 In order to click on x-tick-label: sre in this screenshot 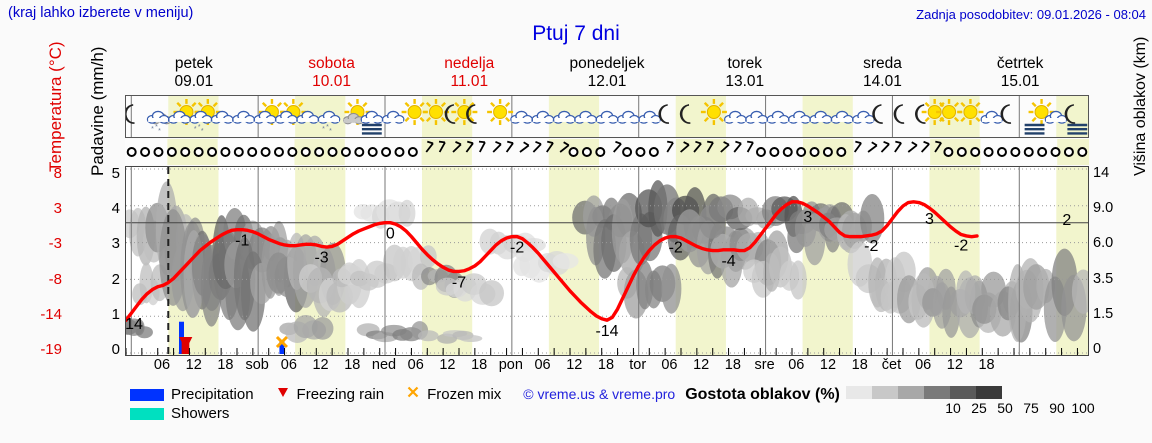, I will do `click(764, 365)`.